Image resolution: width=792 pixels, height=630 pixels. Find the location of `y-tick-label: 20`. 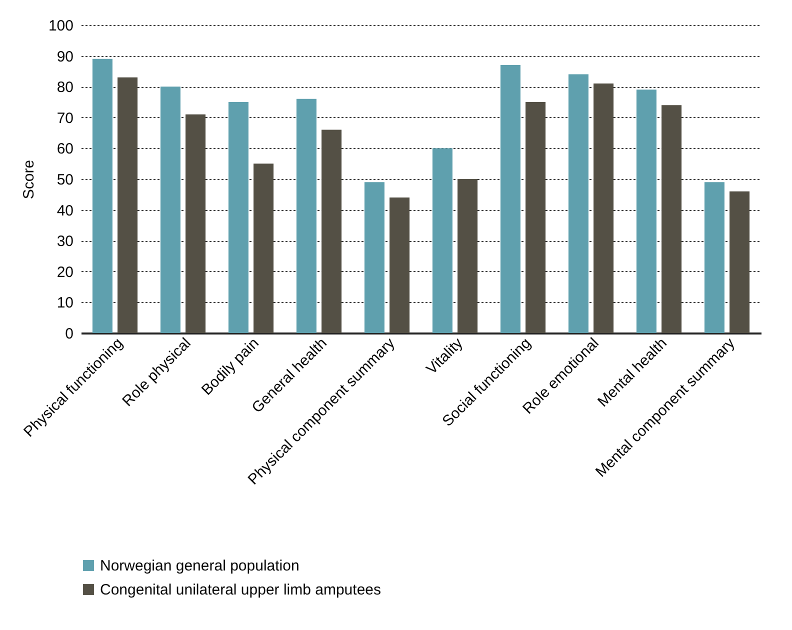

y-tick-label: 20 is located at coordinates (65, 272).